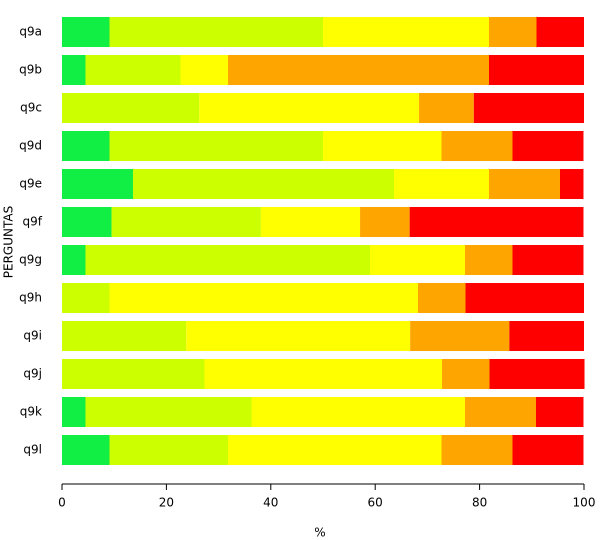  I want to click on x-tick-label: 40, so click(270, 503).